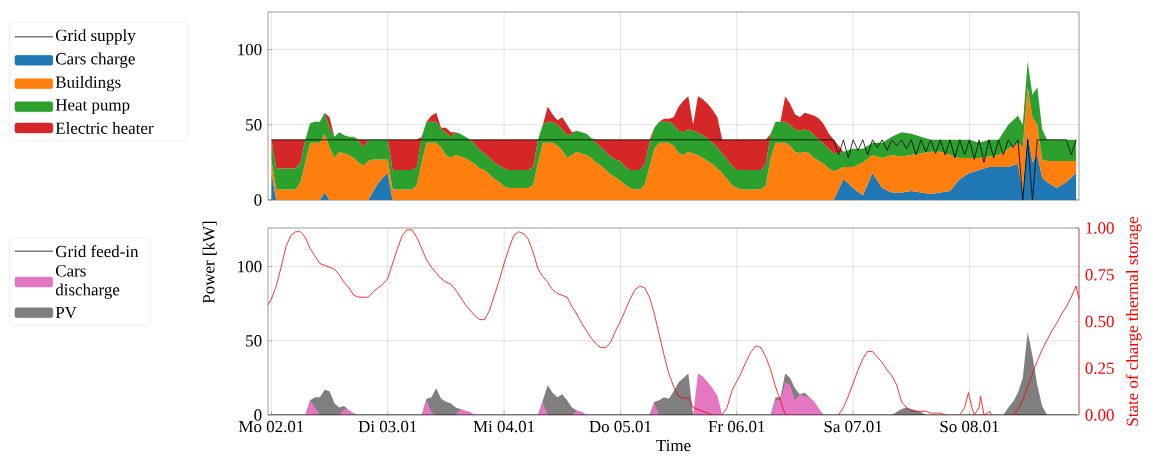  What do you see at coordinates (1099, 368) in the screenshot?
I see `y2-tick-label: 0.25` at bounding box center [1099, 368].